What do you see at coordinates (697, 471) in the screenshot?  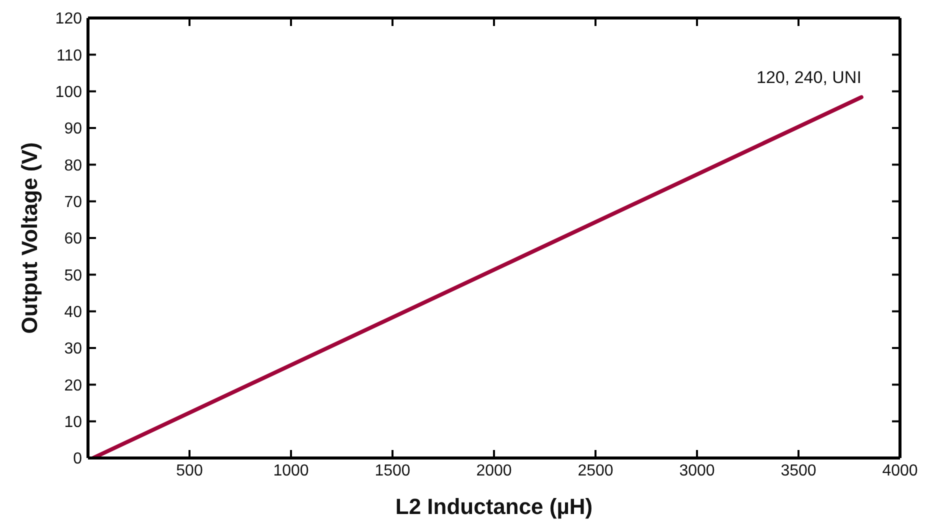 I see `x-tick-label: 3000` at bounding box center [697, 471].